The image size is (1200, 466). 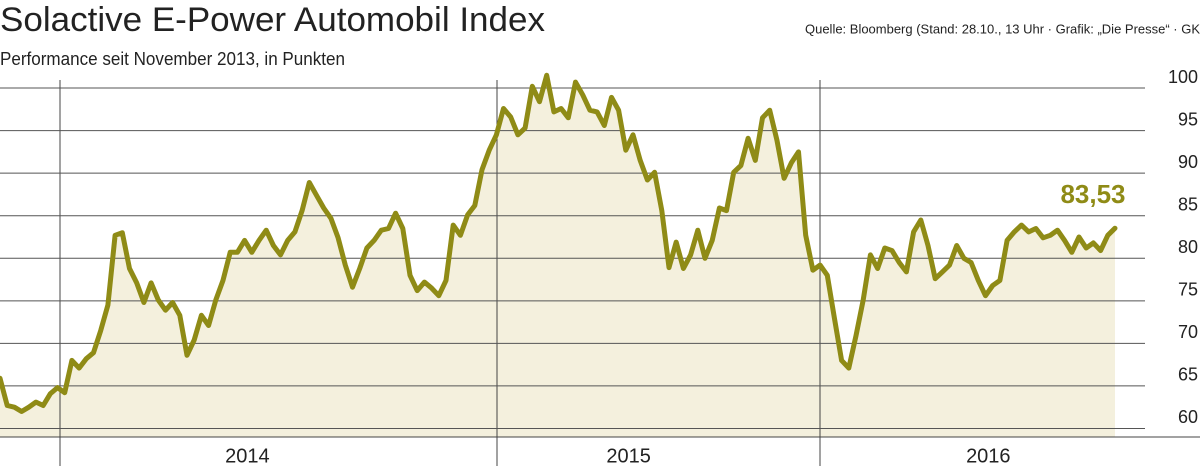 What do you see at coordinates (1188, 332) in the screenshot?
I see `y-tick-label: 70` at bounding box center [1188, 332].